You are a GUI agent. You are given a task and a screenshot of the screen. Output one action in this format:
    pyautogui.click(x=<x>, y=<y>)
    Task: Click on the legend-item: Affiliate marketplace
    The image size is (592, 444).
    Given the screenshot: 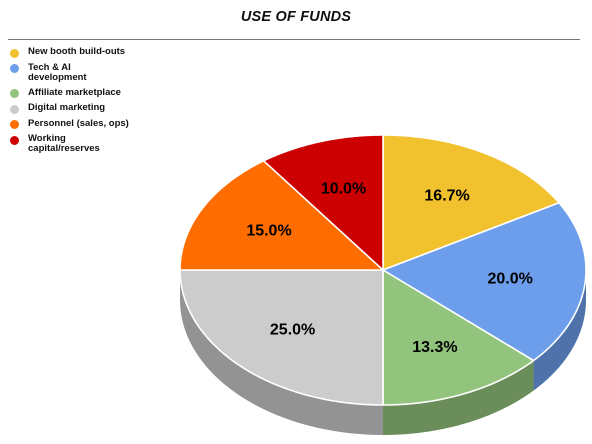 What is the action you would take?
    pyautogui.click(x=95, y=92)
    